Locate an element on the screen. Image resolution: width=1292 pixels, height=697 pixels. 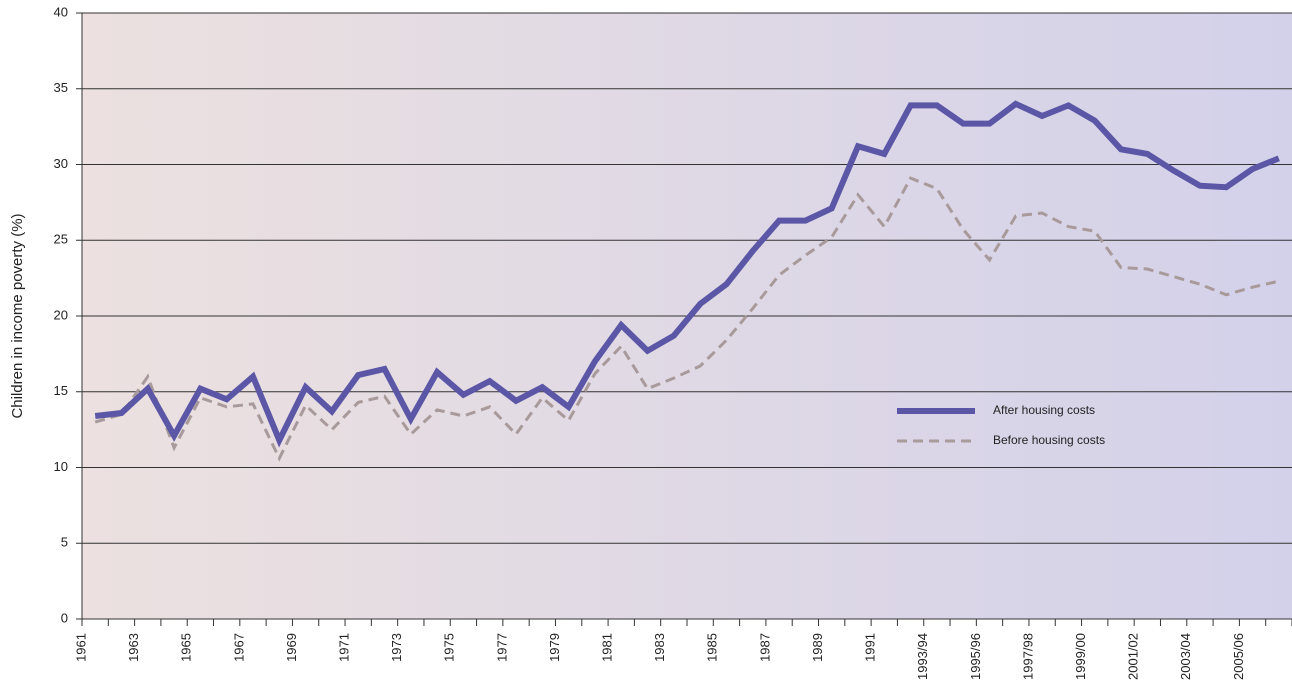
x-tick-label: 1981 is located at coordinates (607, 647).